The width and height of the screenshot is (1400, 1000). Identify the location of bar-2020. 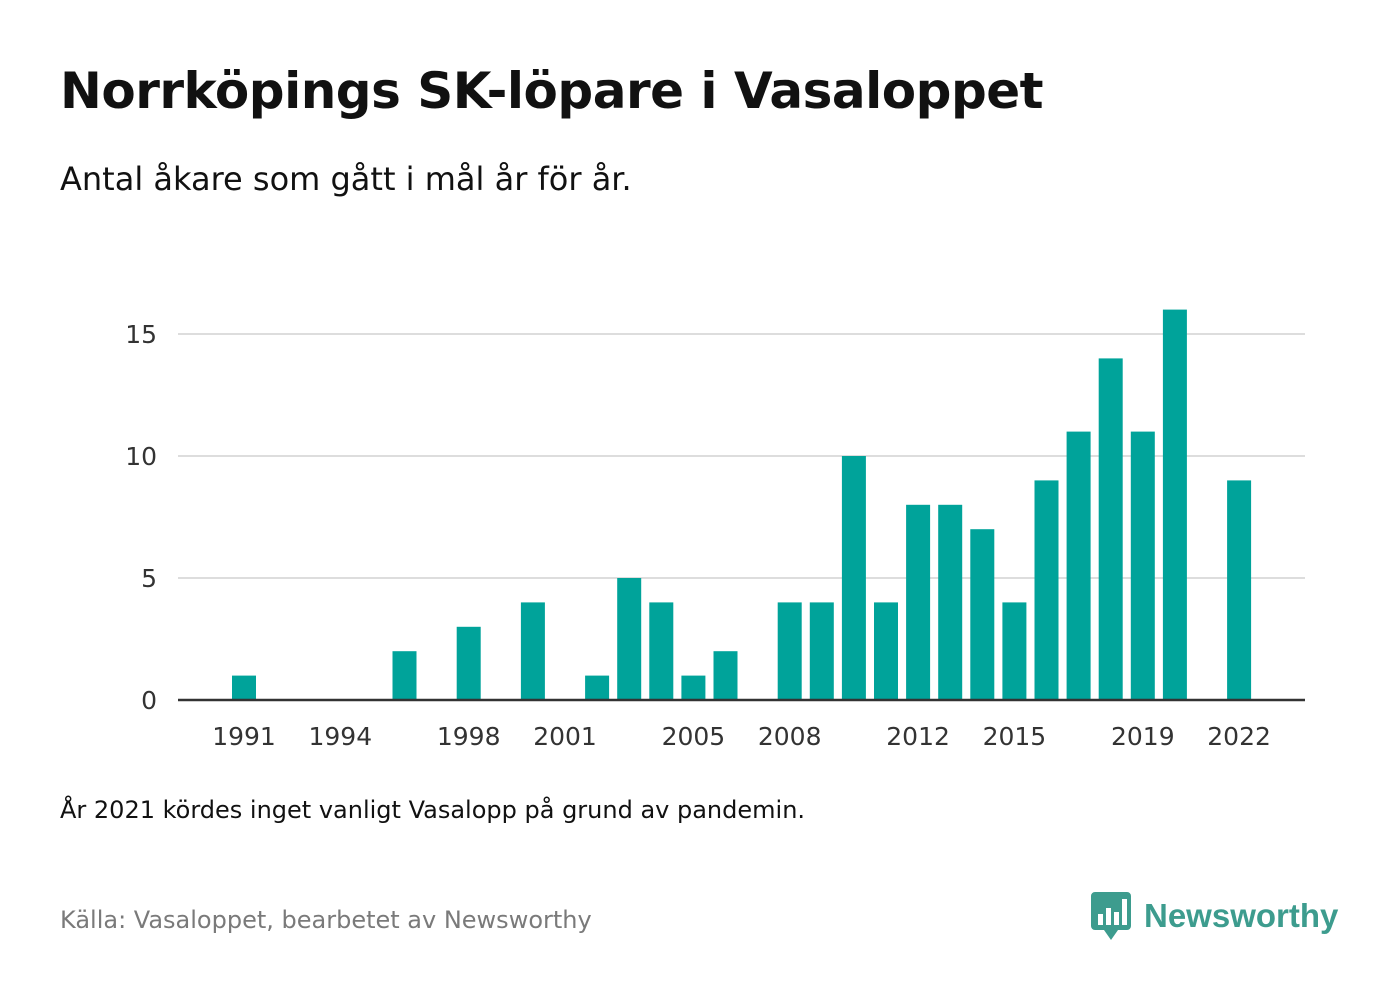
(1174, 504).